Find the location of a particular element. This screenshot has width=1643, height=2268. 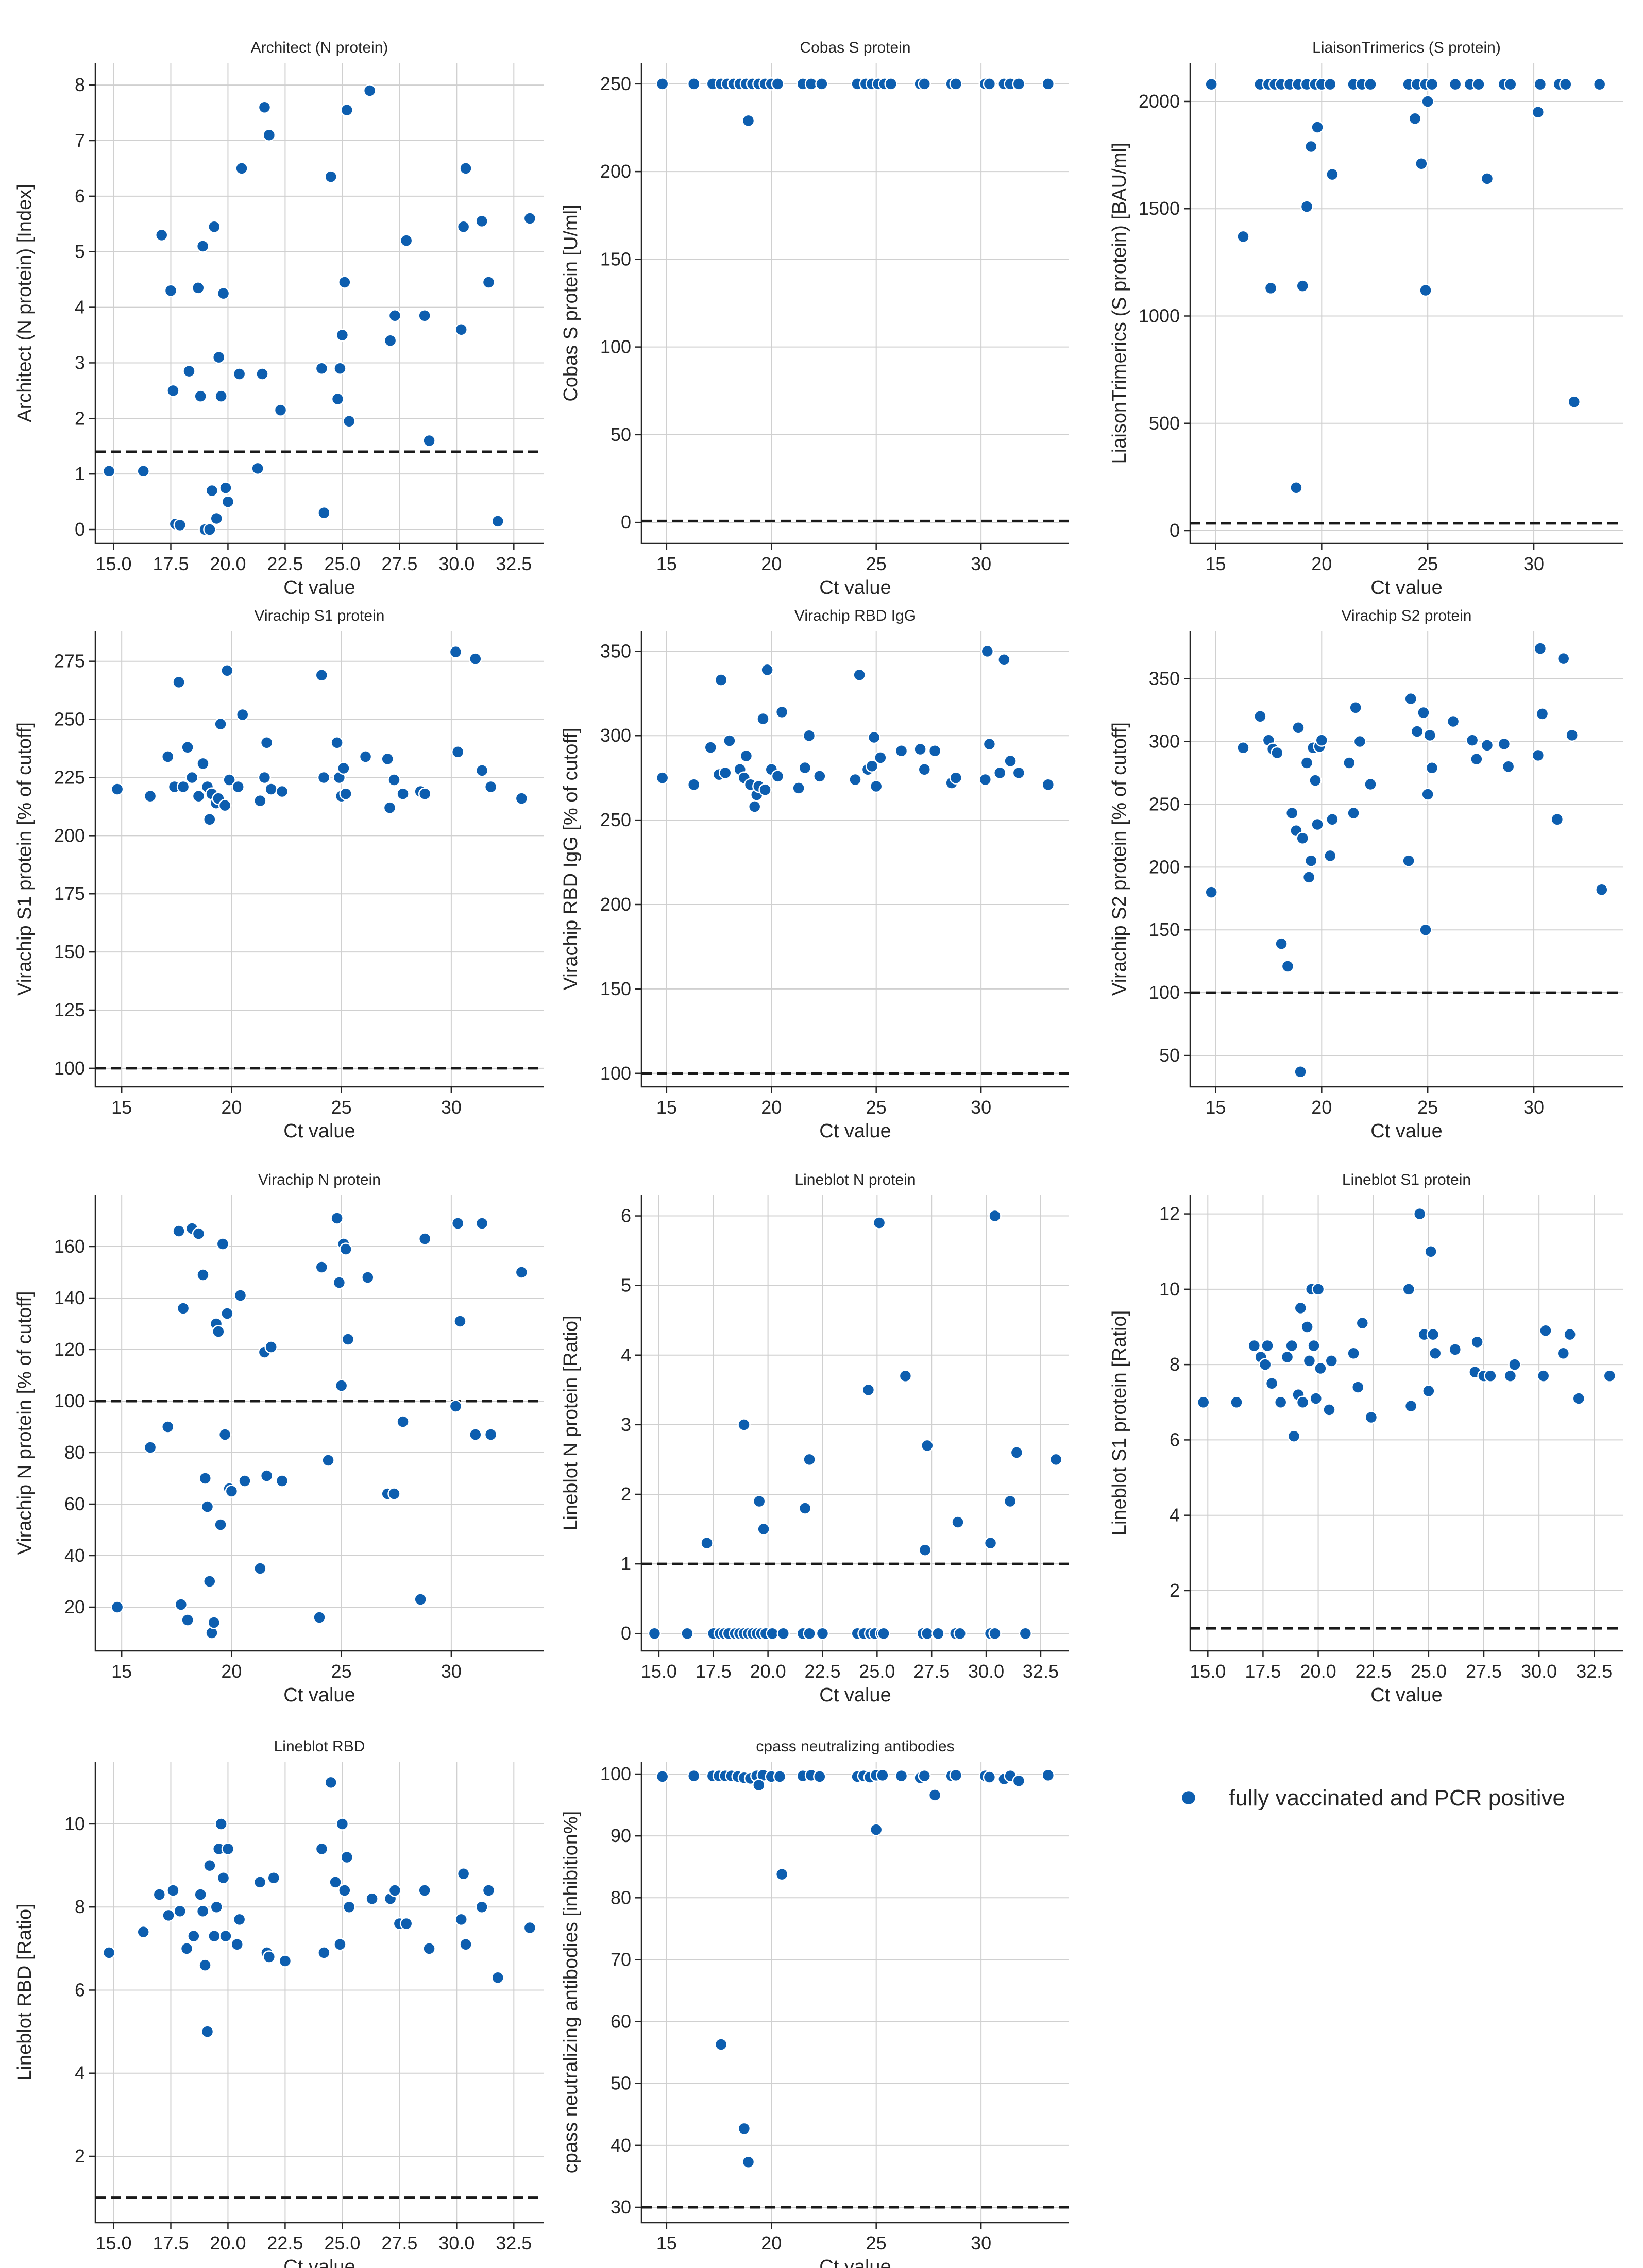

y-tick-label: 7 is located at coordinates (80, 140).